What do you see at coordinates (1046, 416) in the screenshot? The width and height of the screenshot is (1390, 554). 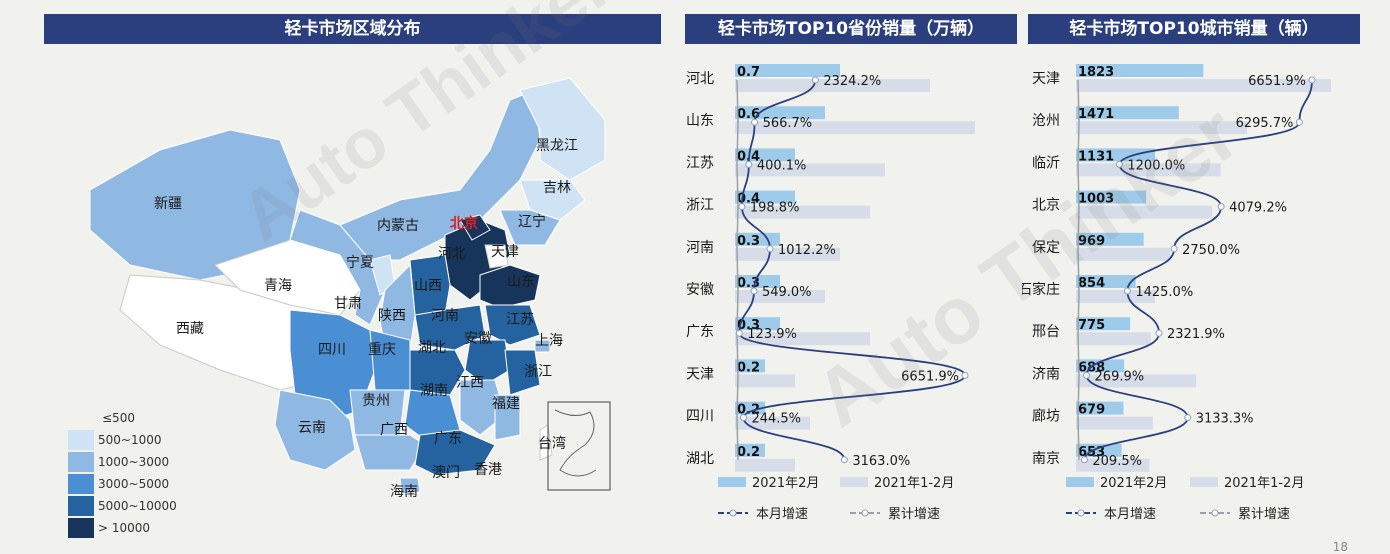 I see `category-label: 廊坊` at bounding box center [1046, 416].